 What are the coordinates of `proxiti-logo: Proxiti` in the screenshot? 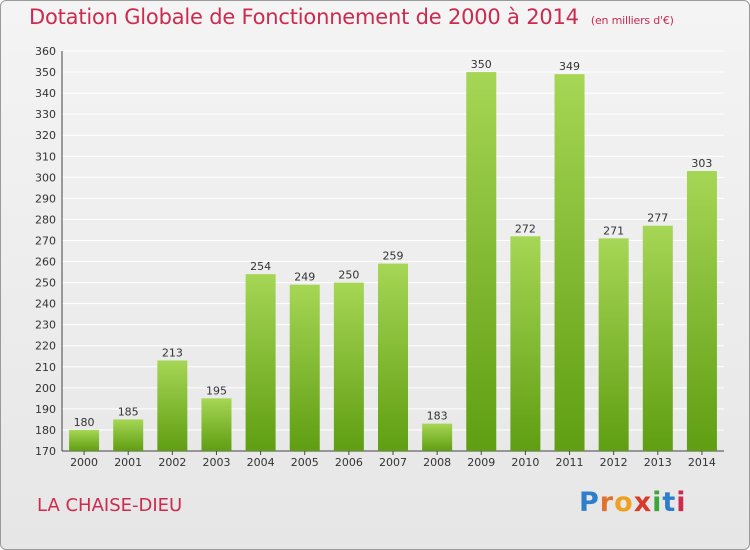 It's located at (633, 502).